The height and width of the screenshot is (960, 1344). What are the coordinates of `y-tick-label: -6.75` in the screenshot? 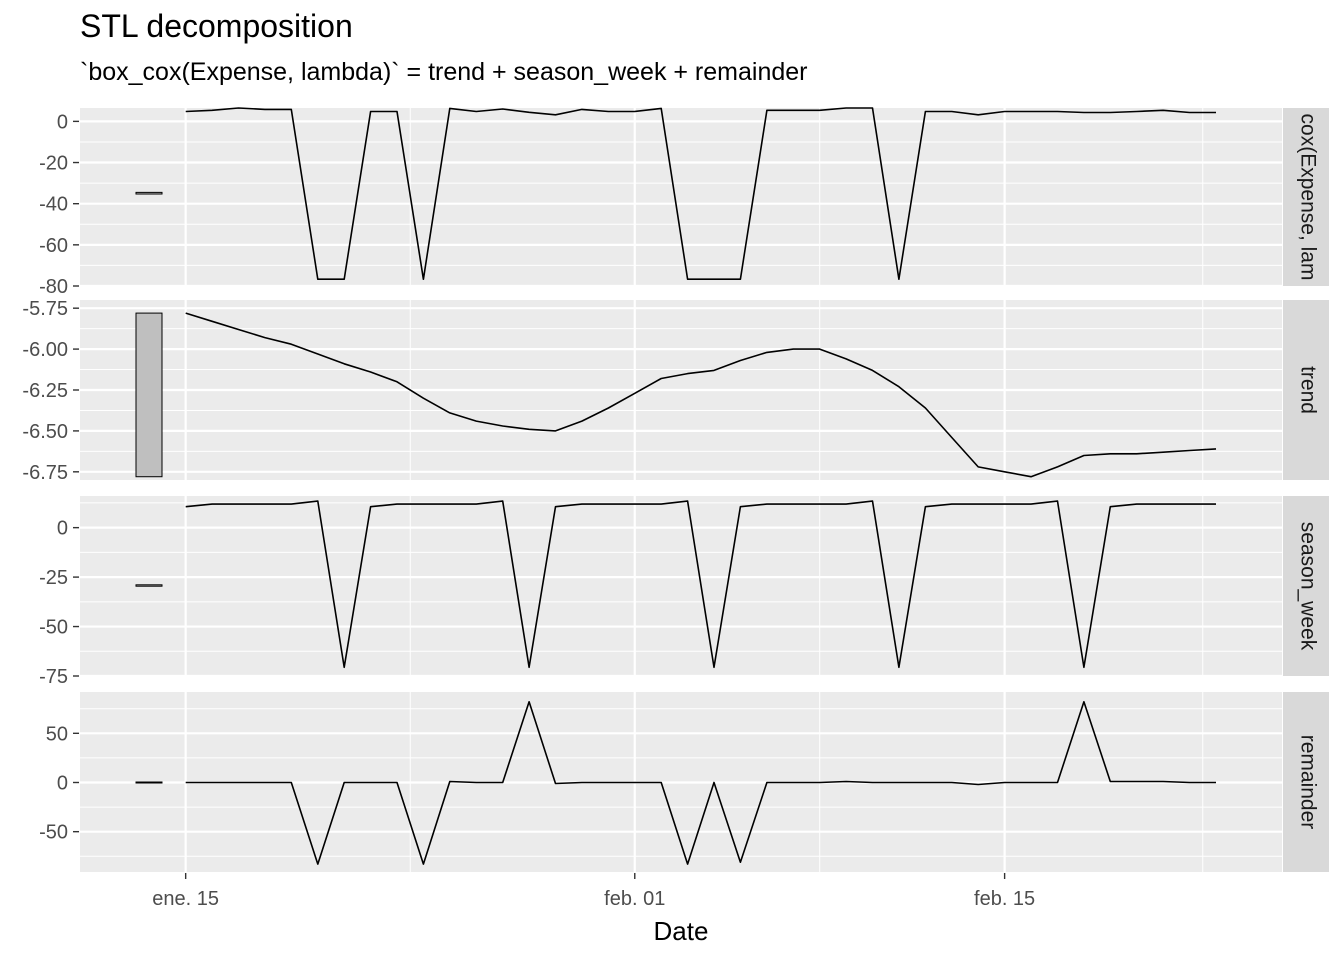 It's located at (45, 473).